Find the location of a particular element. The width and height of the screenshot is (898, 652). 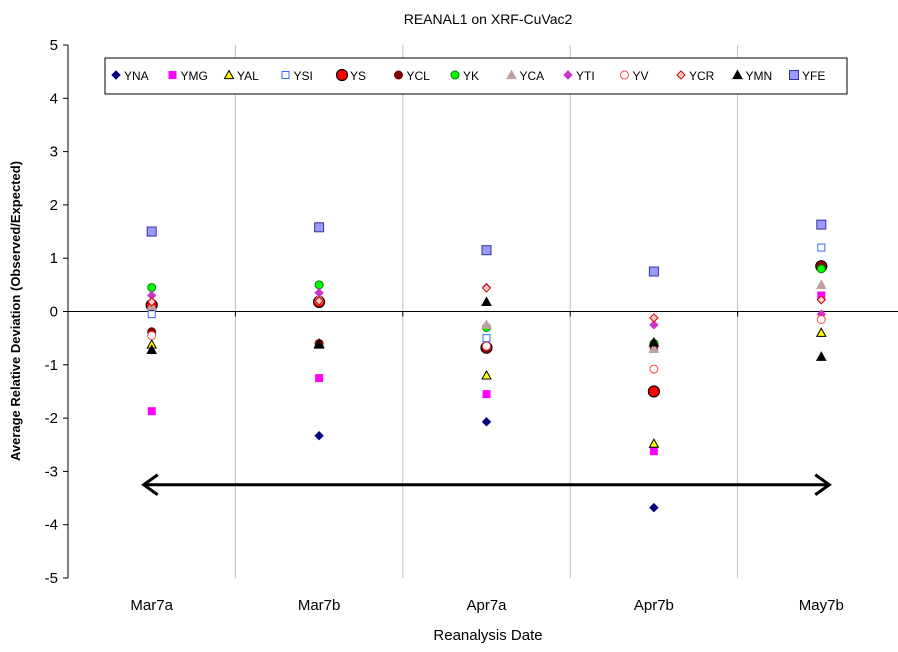

legend-item: YS is located at coordinates (350, 75).